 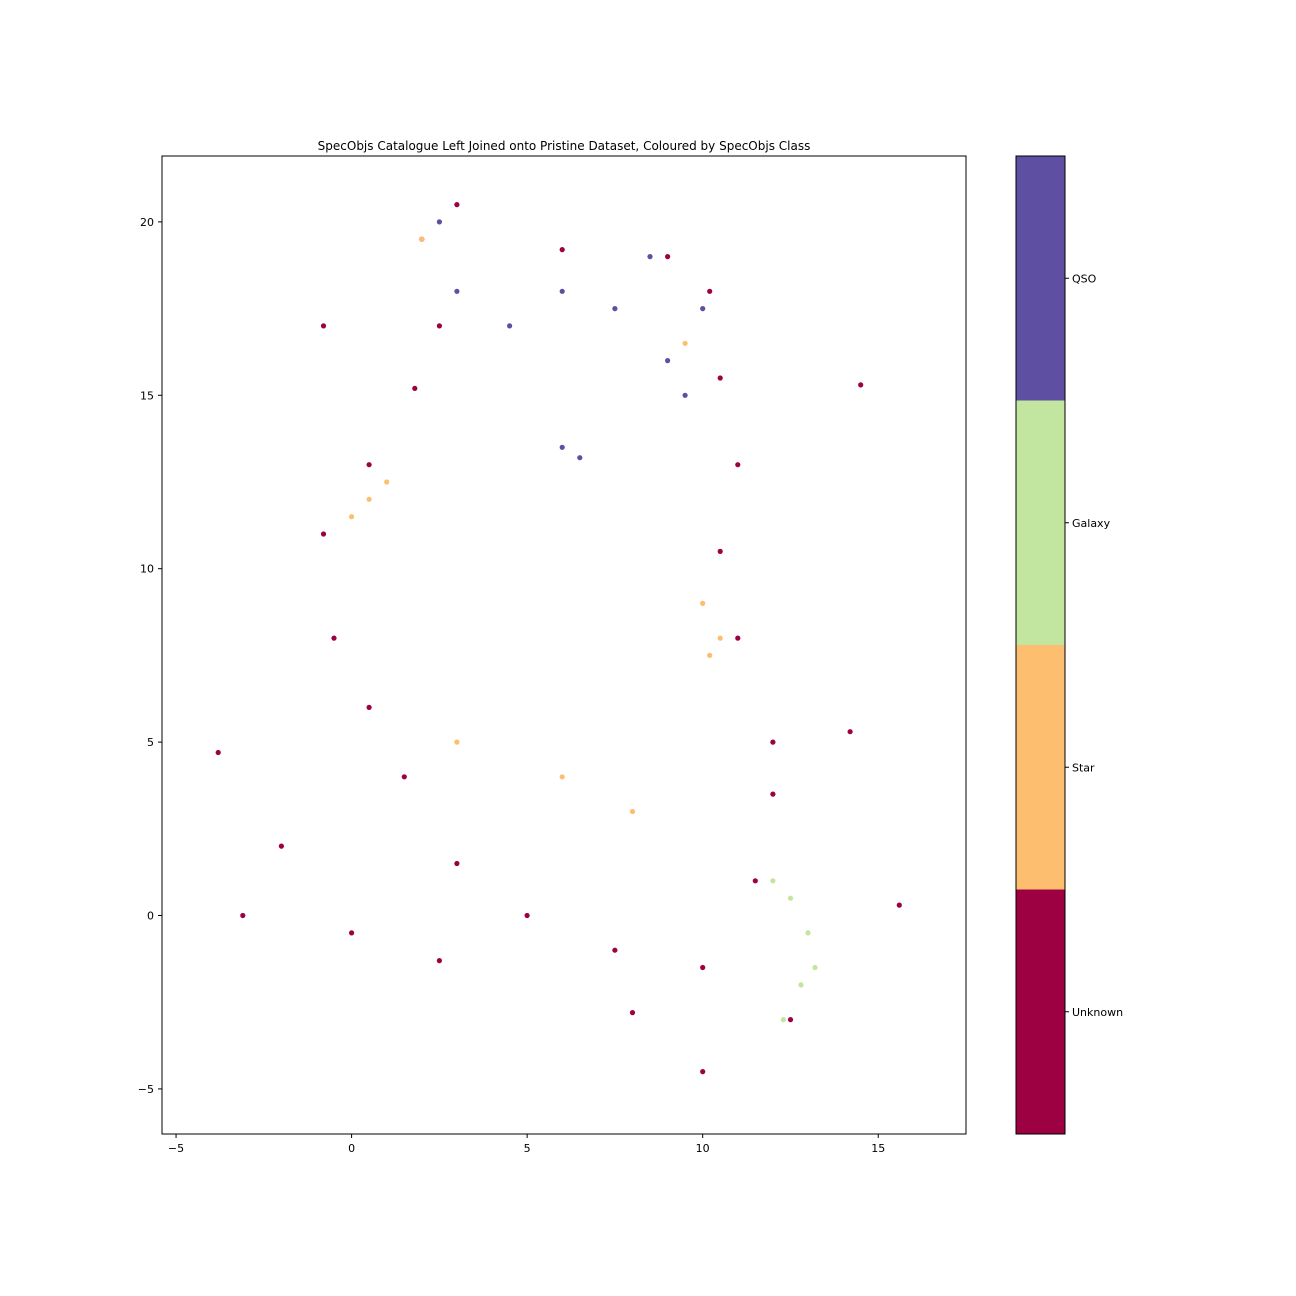 I want to click on x-tick-label: 0, so click(x=351, y=1148).